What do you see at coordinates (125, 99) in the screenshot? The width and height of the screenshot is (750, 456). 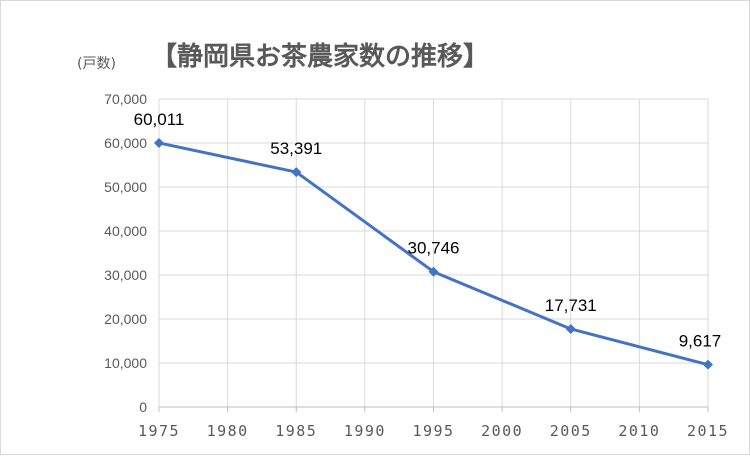 I see `y-tick-label: 70,000` at bounding box center [125, 99].